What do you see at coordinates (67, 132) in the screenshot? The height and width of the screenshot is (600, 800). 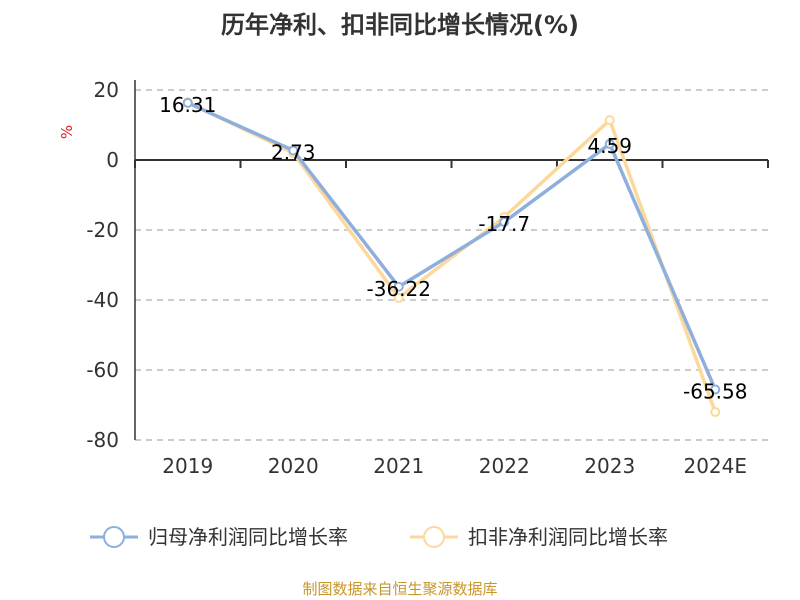 I see `y-axis-label: %` at bounding box center [67, 132].